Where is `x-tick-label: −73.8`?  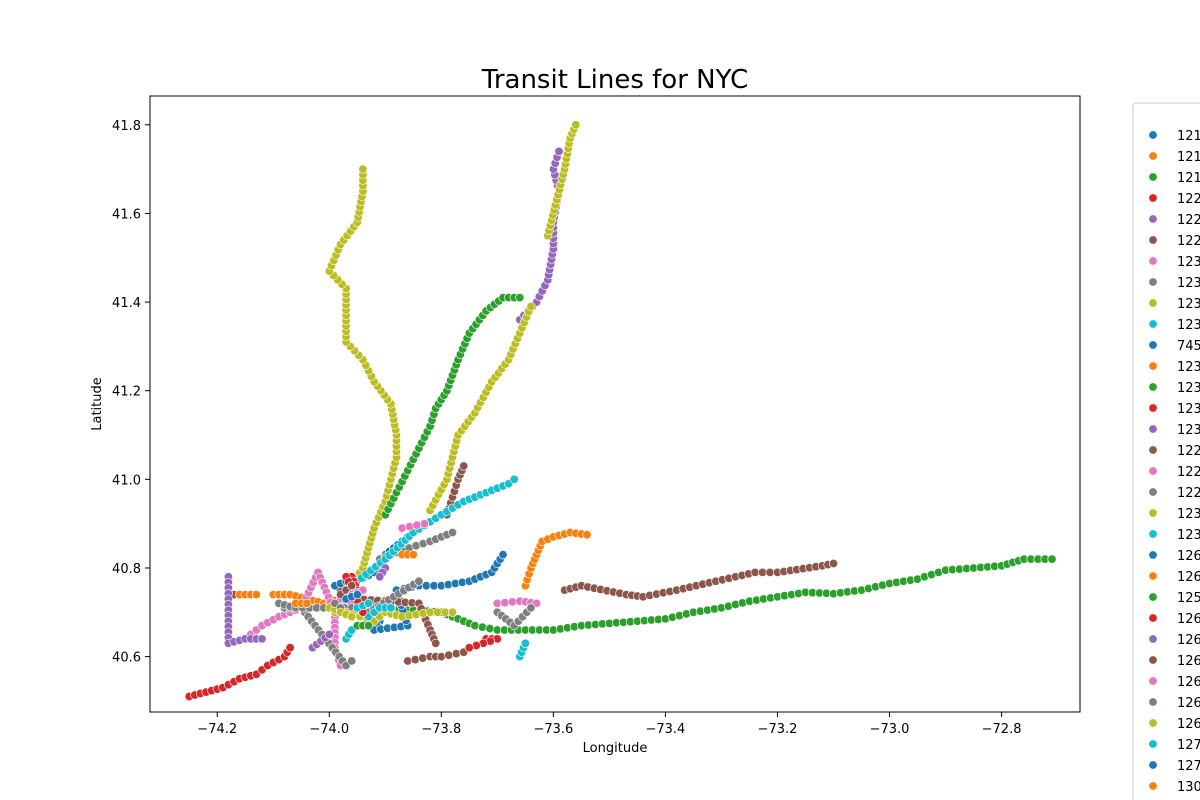 x-tick-label: −73.8 is located at coordinates (441, 729).